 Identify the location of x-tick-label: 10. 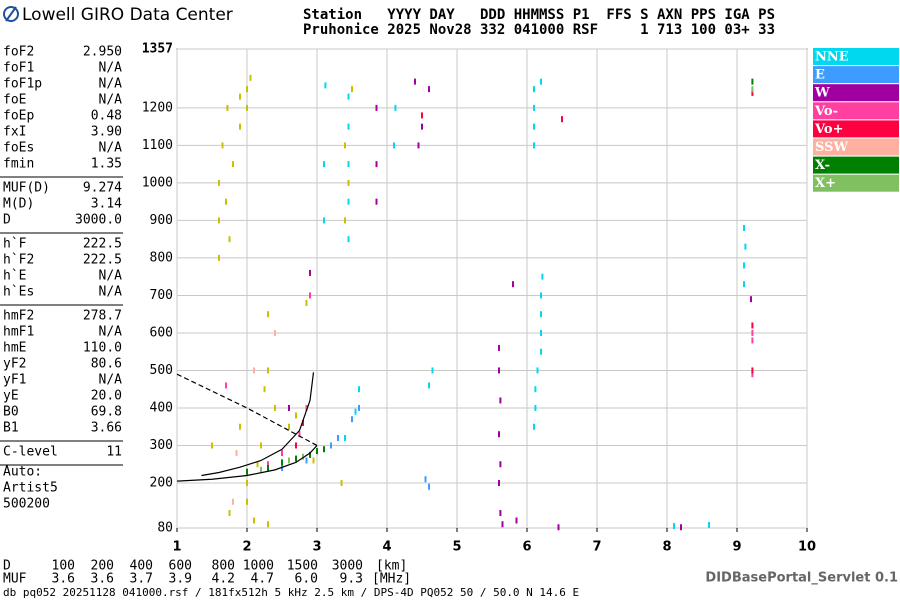
(807, 547).